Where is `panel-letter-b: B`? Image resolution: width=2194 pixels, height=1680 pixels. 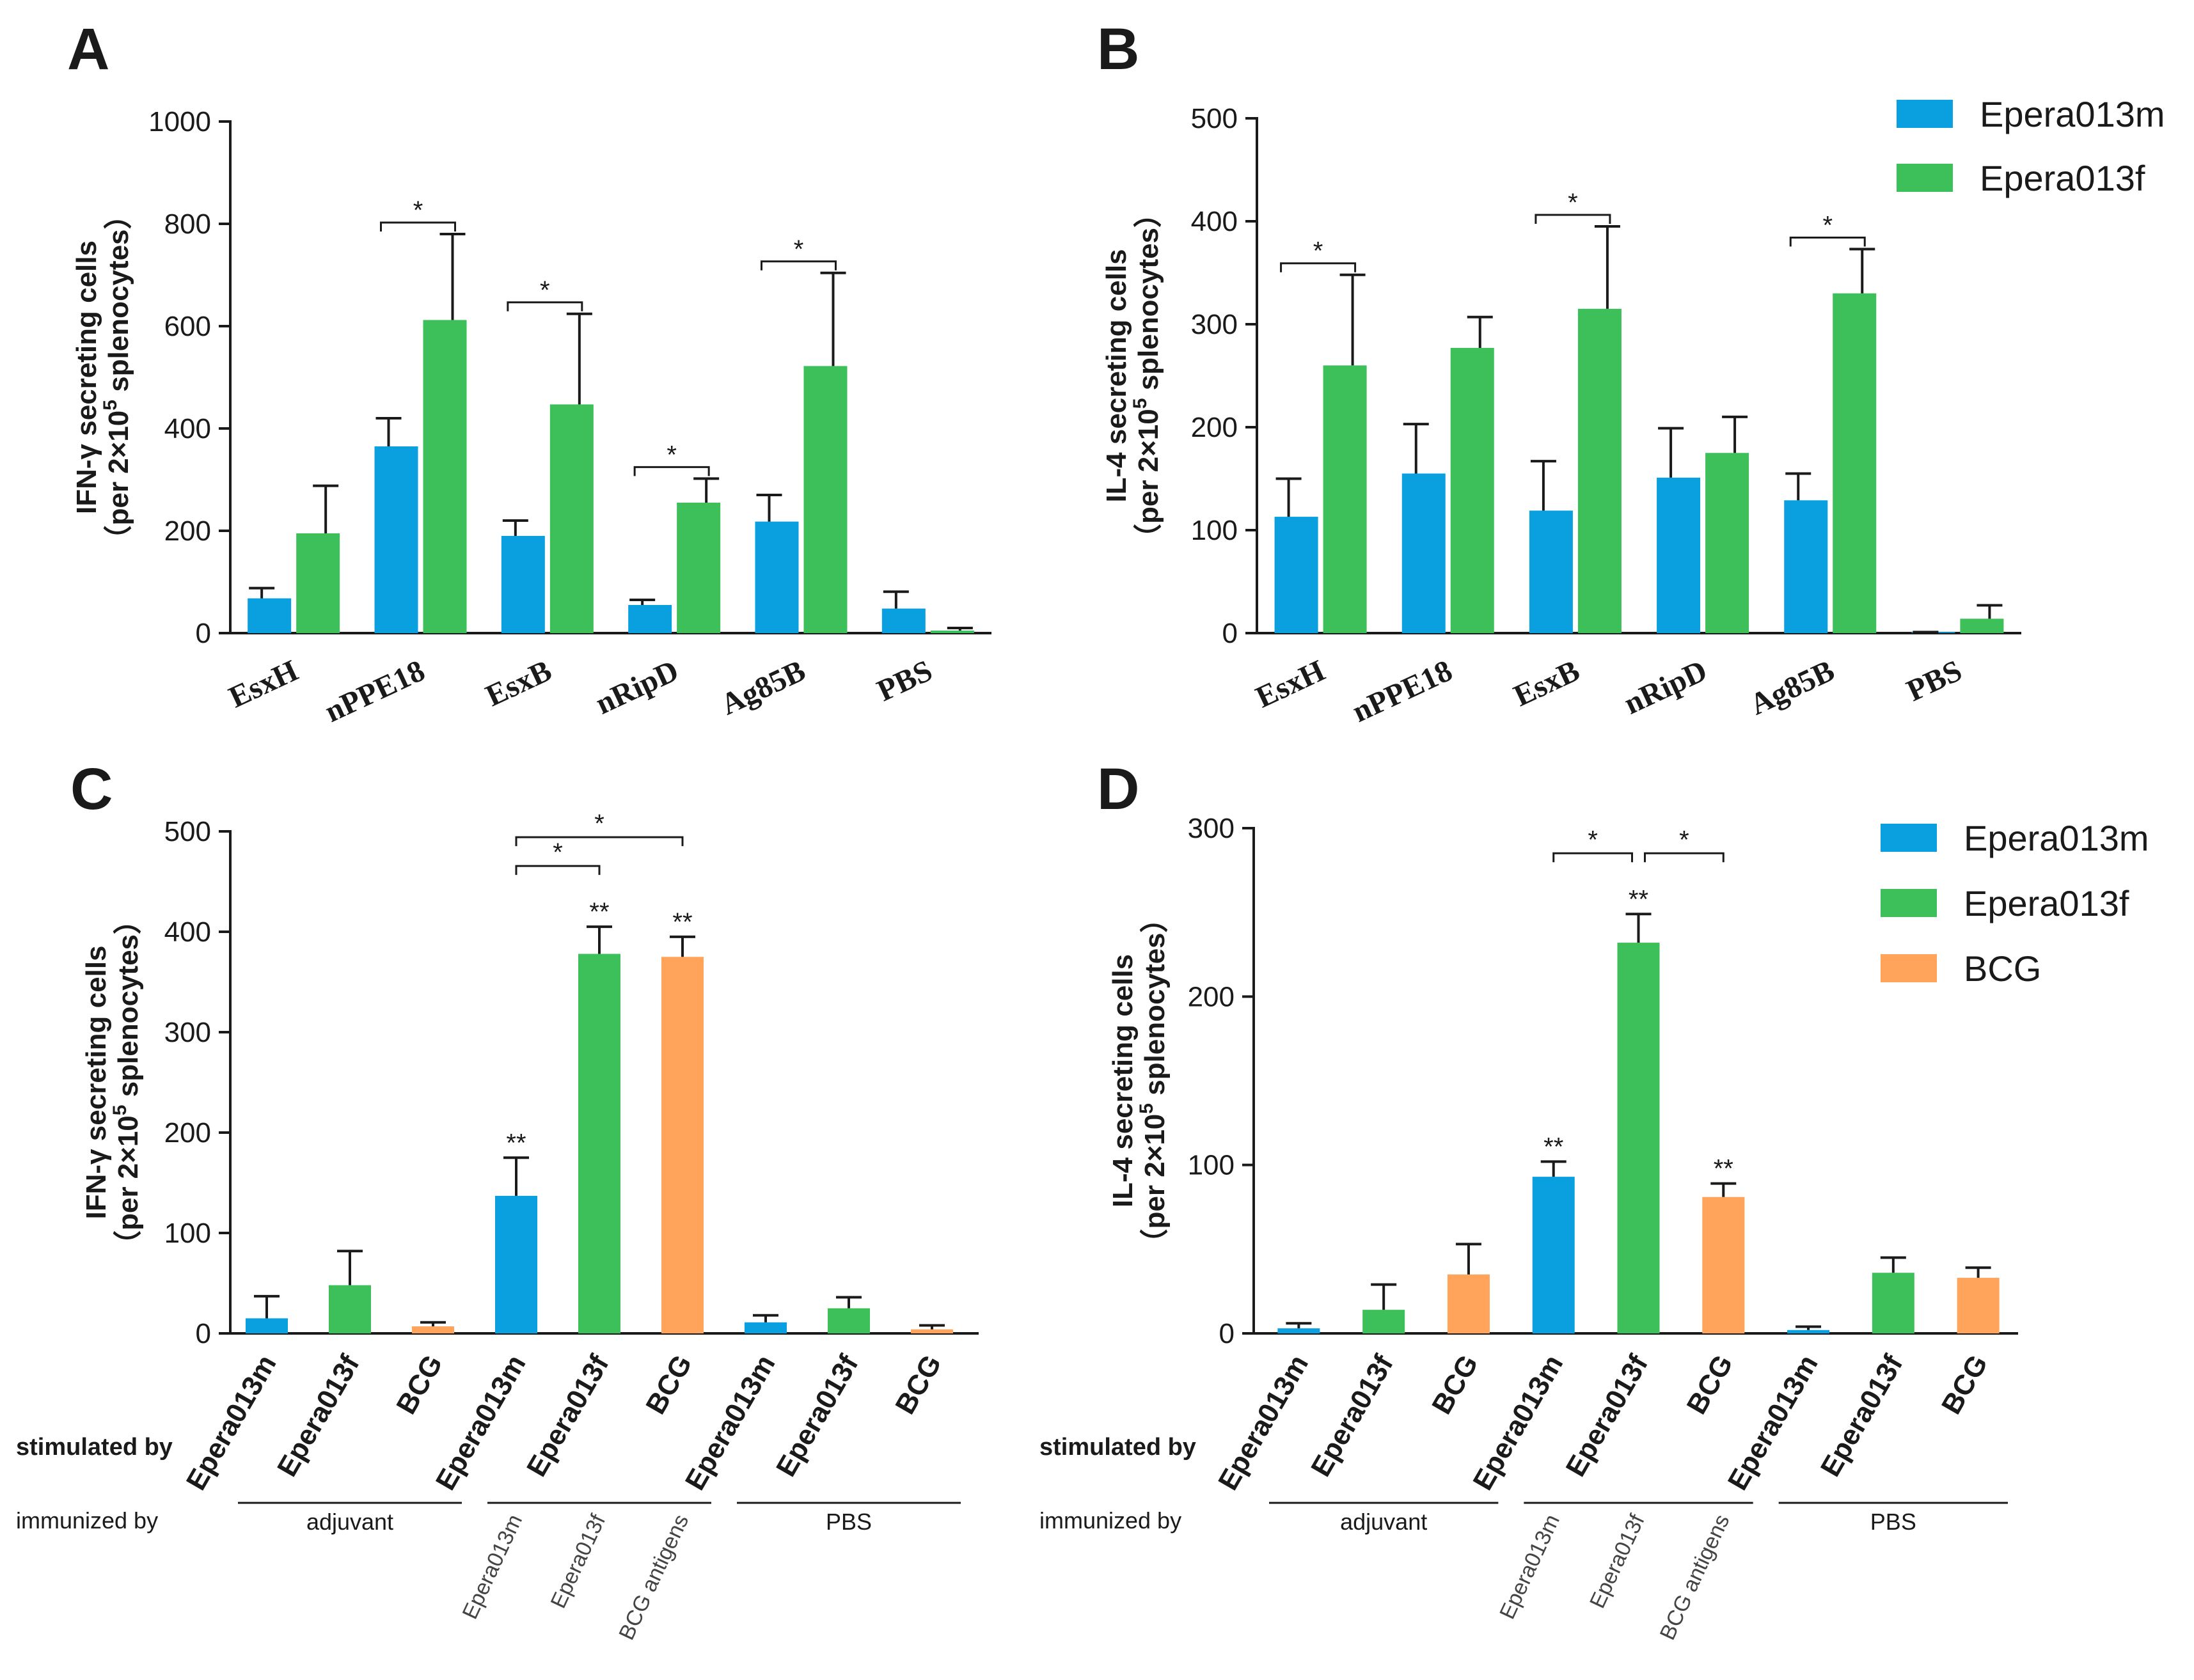
panel-letter-b: B is located at coordinates (1118, 49).